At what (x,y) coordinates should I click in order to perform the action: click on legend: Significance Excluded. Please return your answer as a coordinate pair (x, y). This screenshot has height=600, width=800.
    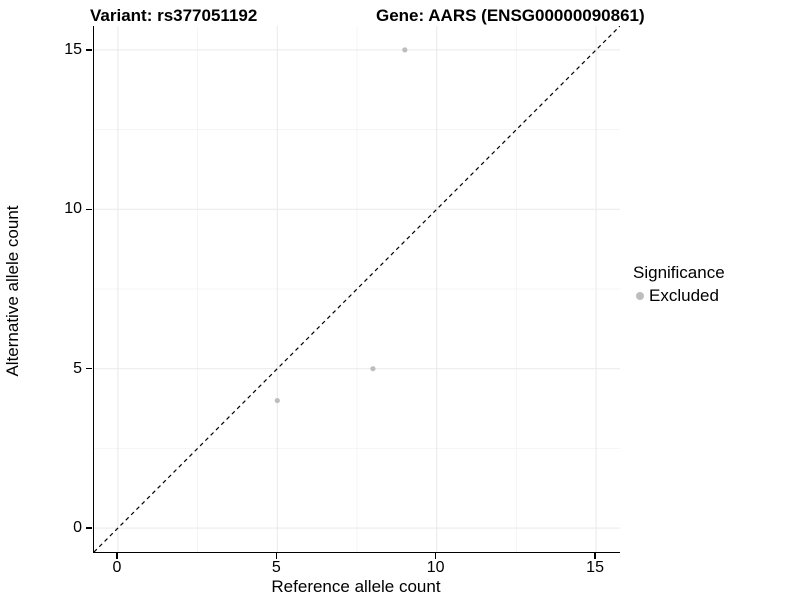
    Looking at the image, I should click on (679, 284).